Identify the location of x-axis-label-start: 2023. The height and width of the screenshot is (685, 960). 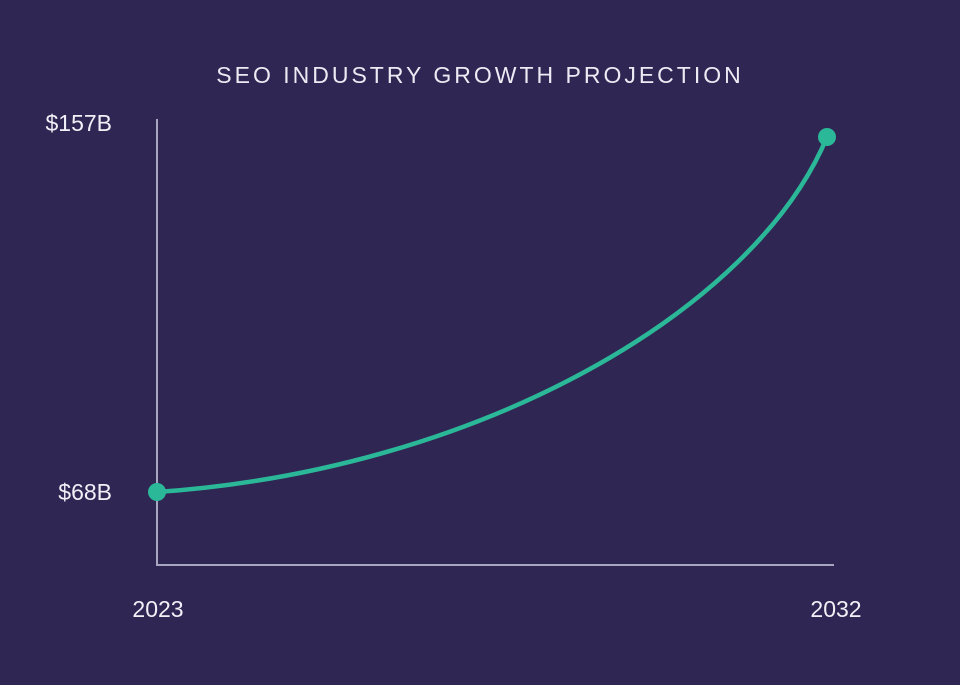
(158, 609).